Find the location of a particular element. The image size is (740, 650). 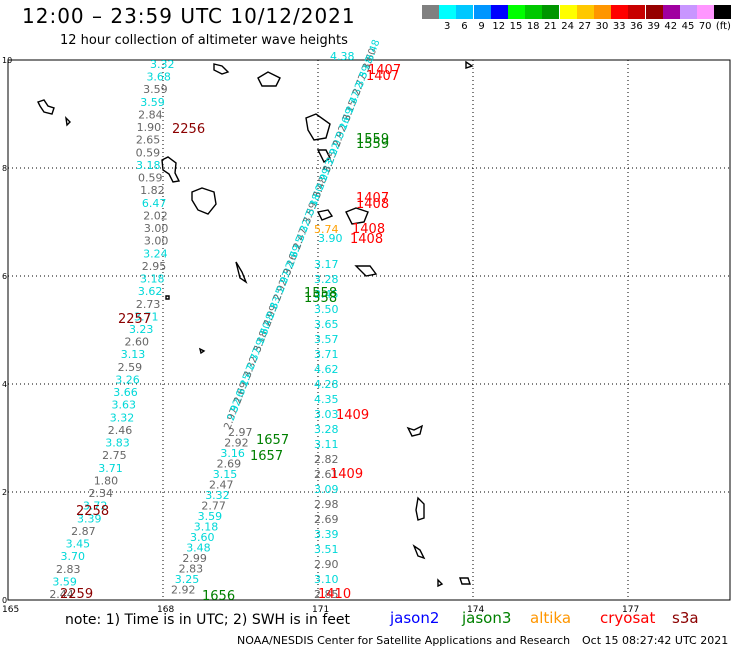

scale-label: 45 is located at coordinates (688, 26).